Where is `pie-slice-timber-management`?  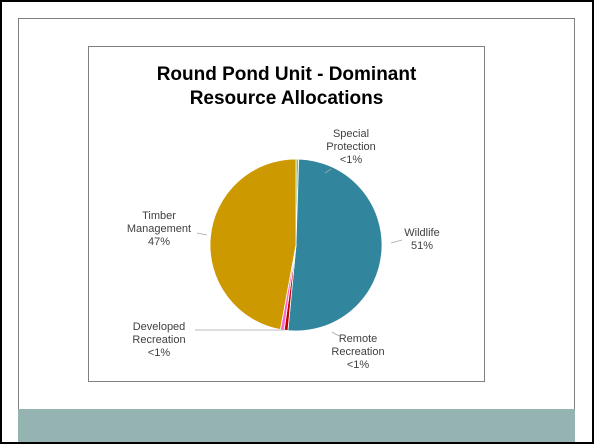
pie-slice-timber-management is located at coordinates (253, 244).